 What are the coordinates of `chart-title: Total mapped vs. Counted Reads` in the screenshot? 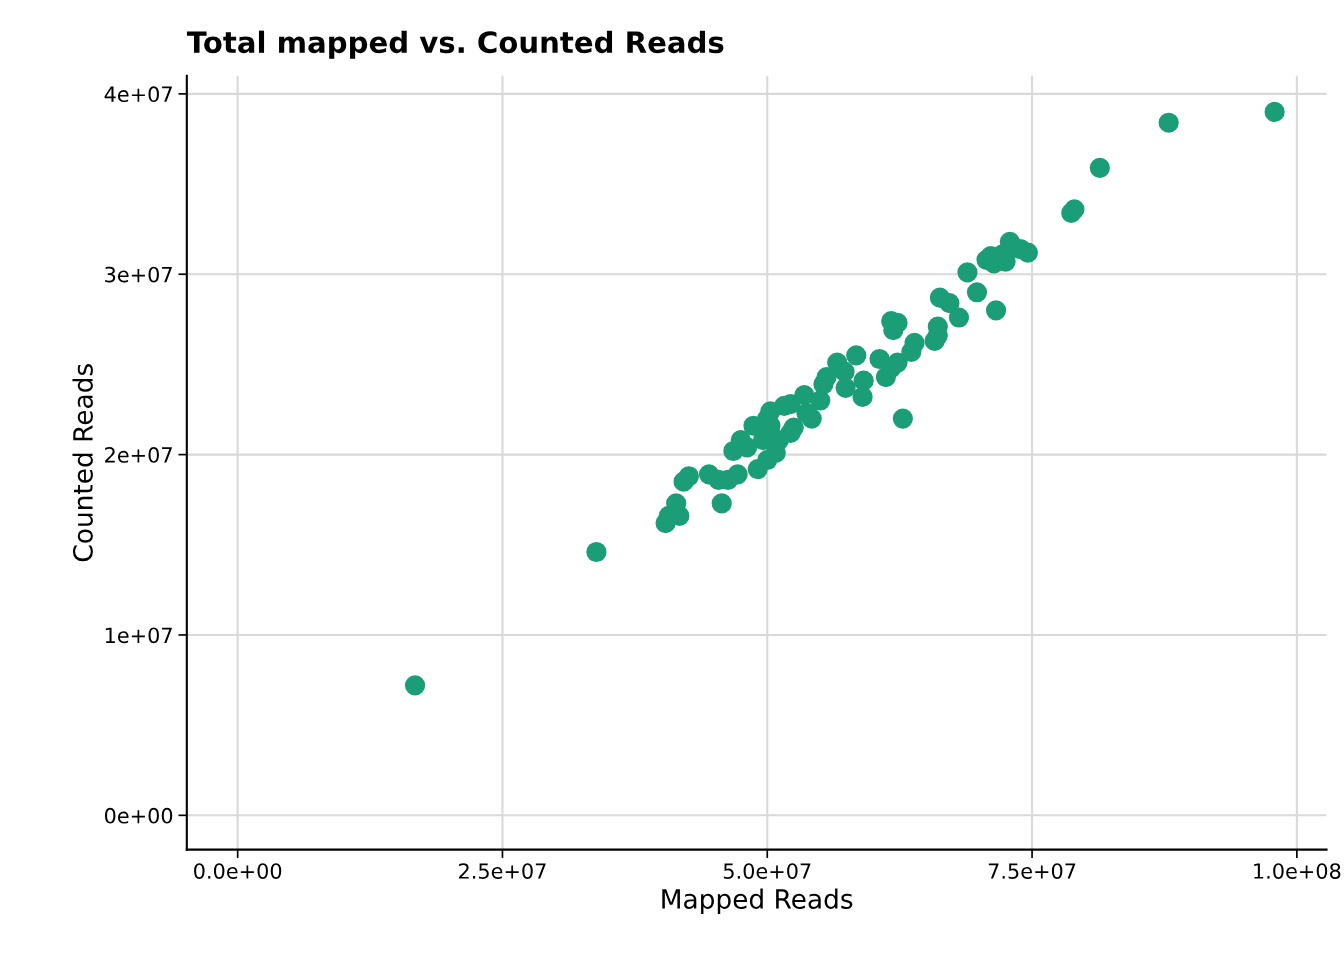 It's located at (455, 44).